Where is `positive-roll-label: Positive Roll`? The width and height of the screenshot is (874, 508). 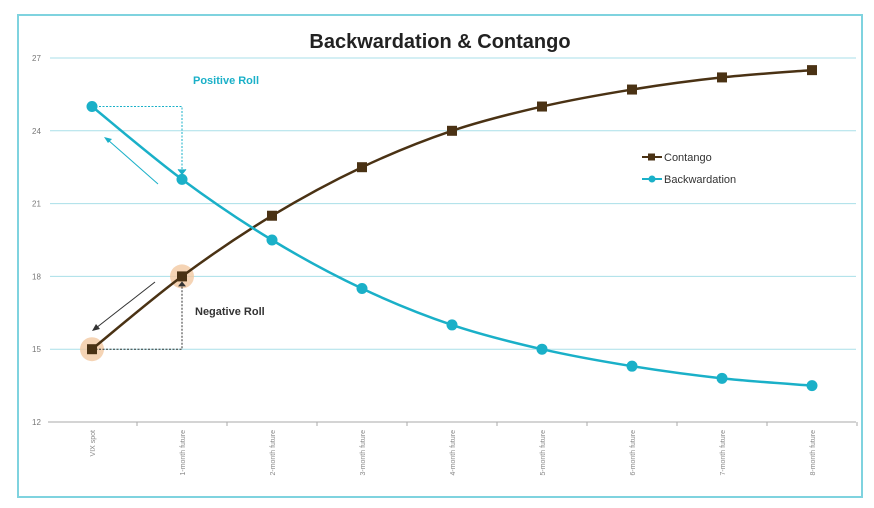
positive-roll-label: Positive Roll is located at coordinates (226, 81).